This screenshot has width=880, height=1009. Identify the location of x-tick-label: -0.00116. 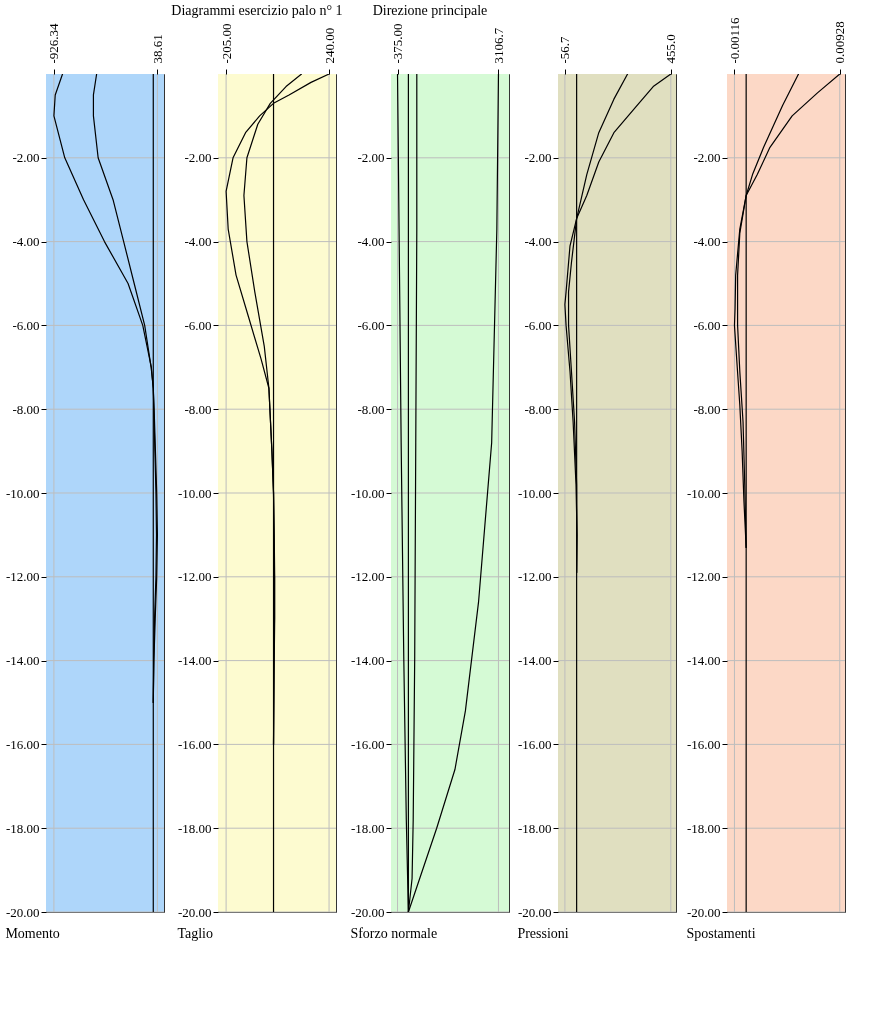
(734, 40).